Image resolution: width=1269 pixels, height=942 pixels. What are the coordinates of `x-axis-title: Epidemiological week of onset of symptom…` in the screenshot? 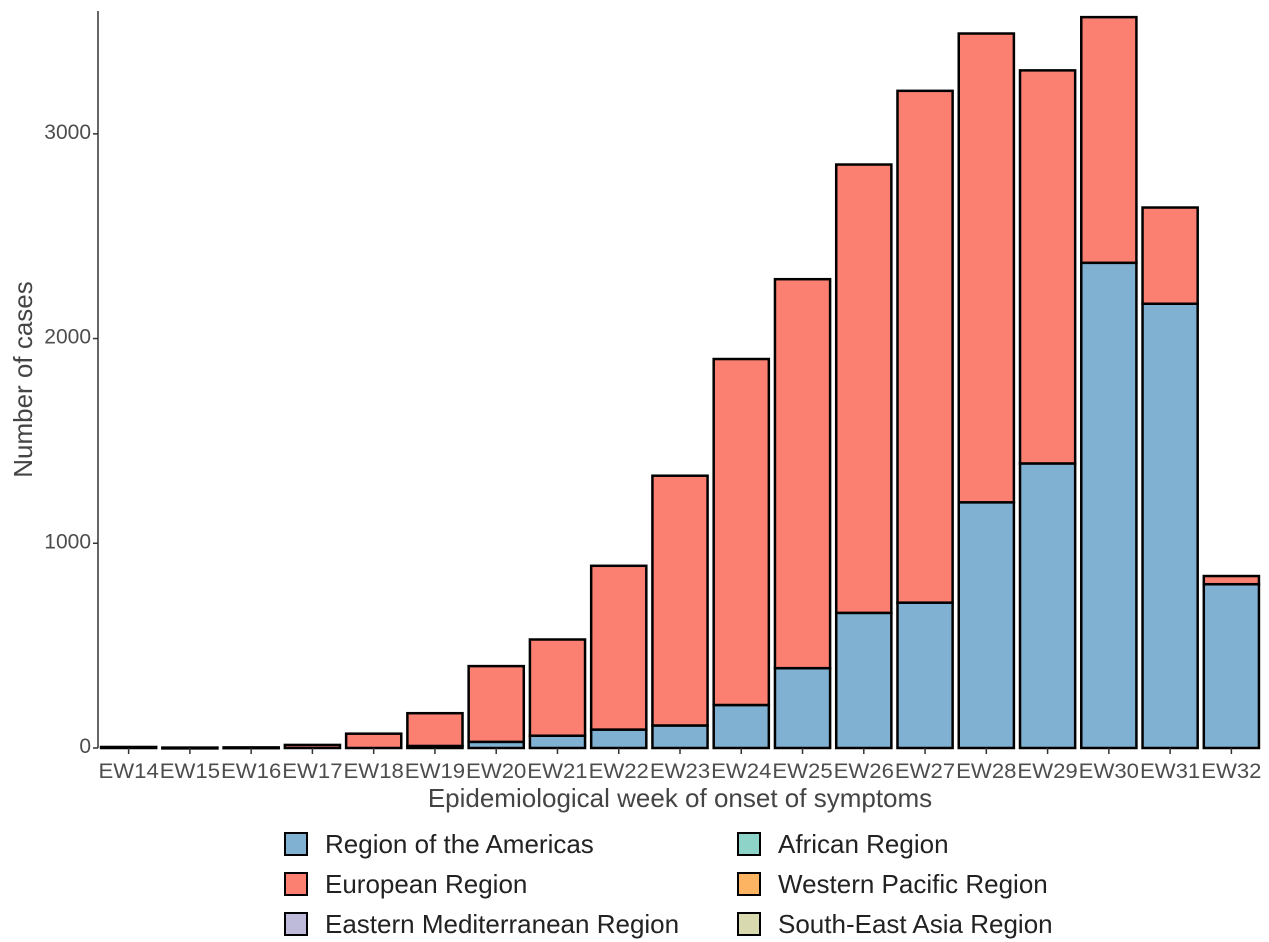 It's located at (680, 798).